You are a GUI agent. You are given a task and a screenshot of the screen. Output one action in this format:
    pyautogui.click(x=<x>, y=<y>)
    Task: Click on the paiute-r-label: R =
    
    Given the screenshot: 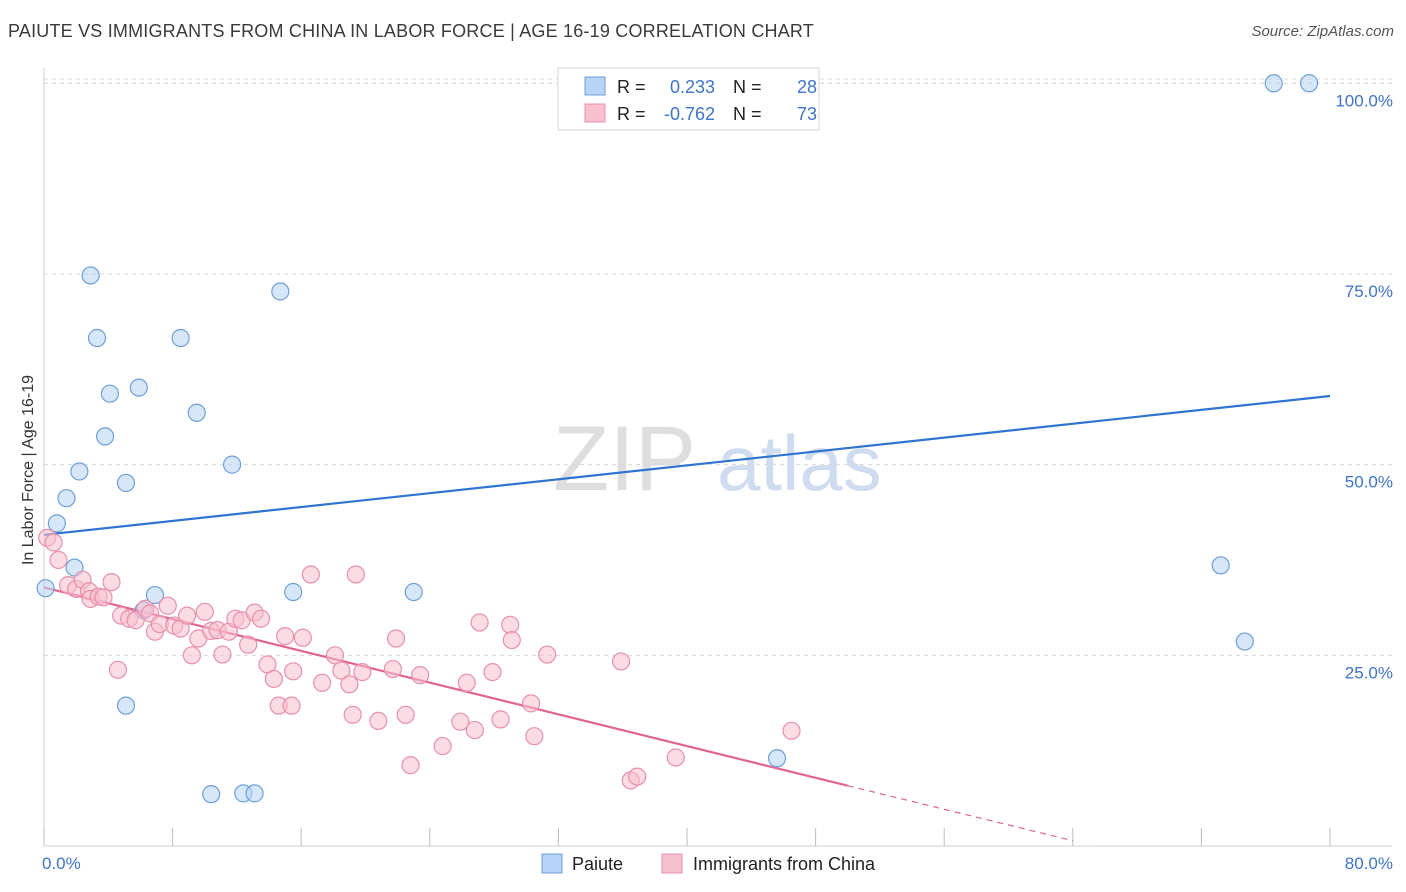 What is the action you would take?
    pyautogui.click(x=631, y=87)
    